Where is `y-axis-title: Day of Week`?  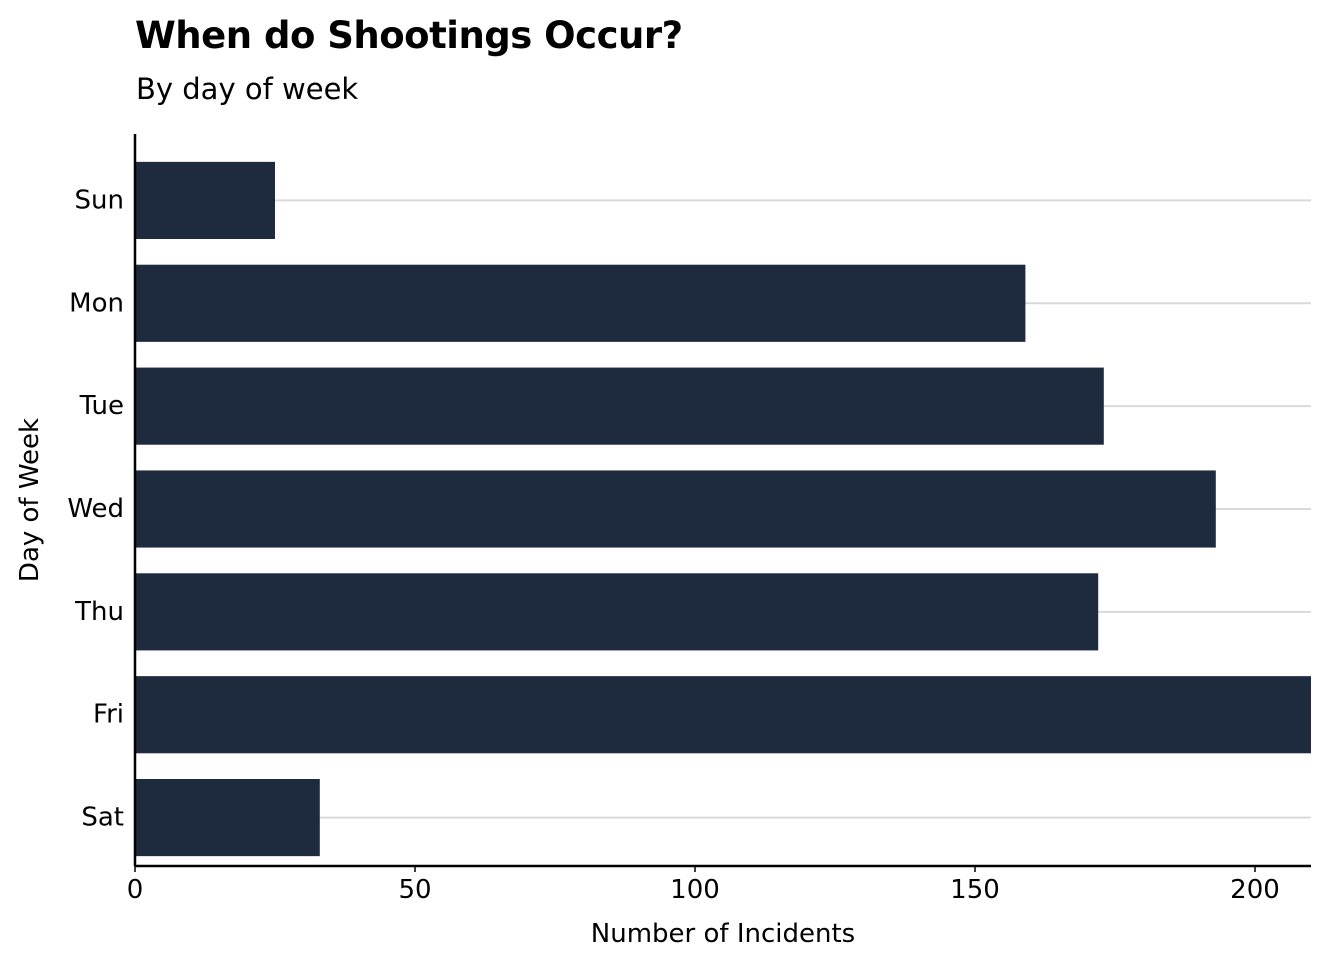 y-axis-title: Day of Week is located at coordinates (30, 500).